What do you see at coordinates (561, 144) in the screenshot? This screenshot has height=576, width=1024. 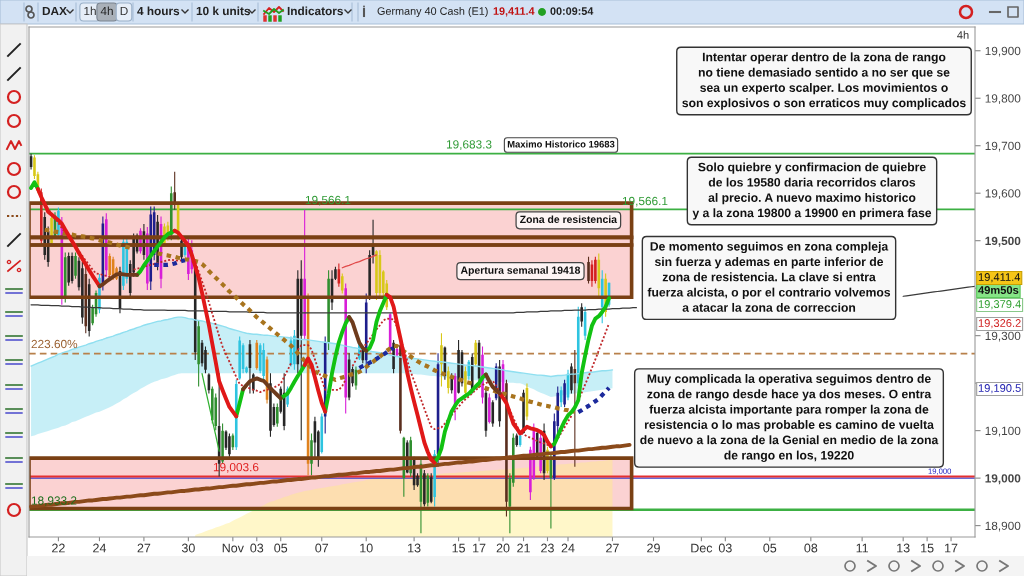 I see `annotation: Maximo Historico 19683` at bounding box center [561, 144].